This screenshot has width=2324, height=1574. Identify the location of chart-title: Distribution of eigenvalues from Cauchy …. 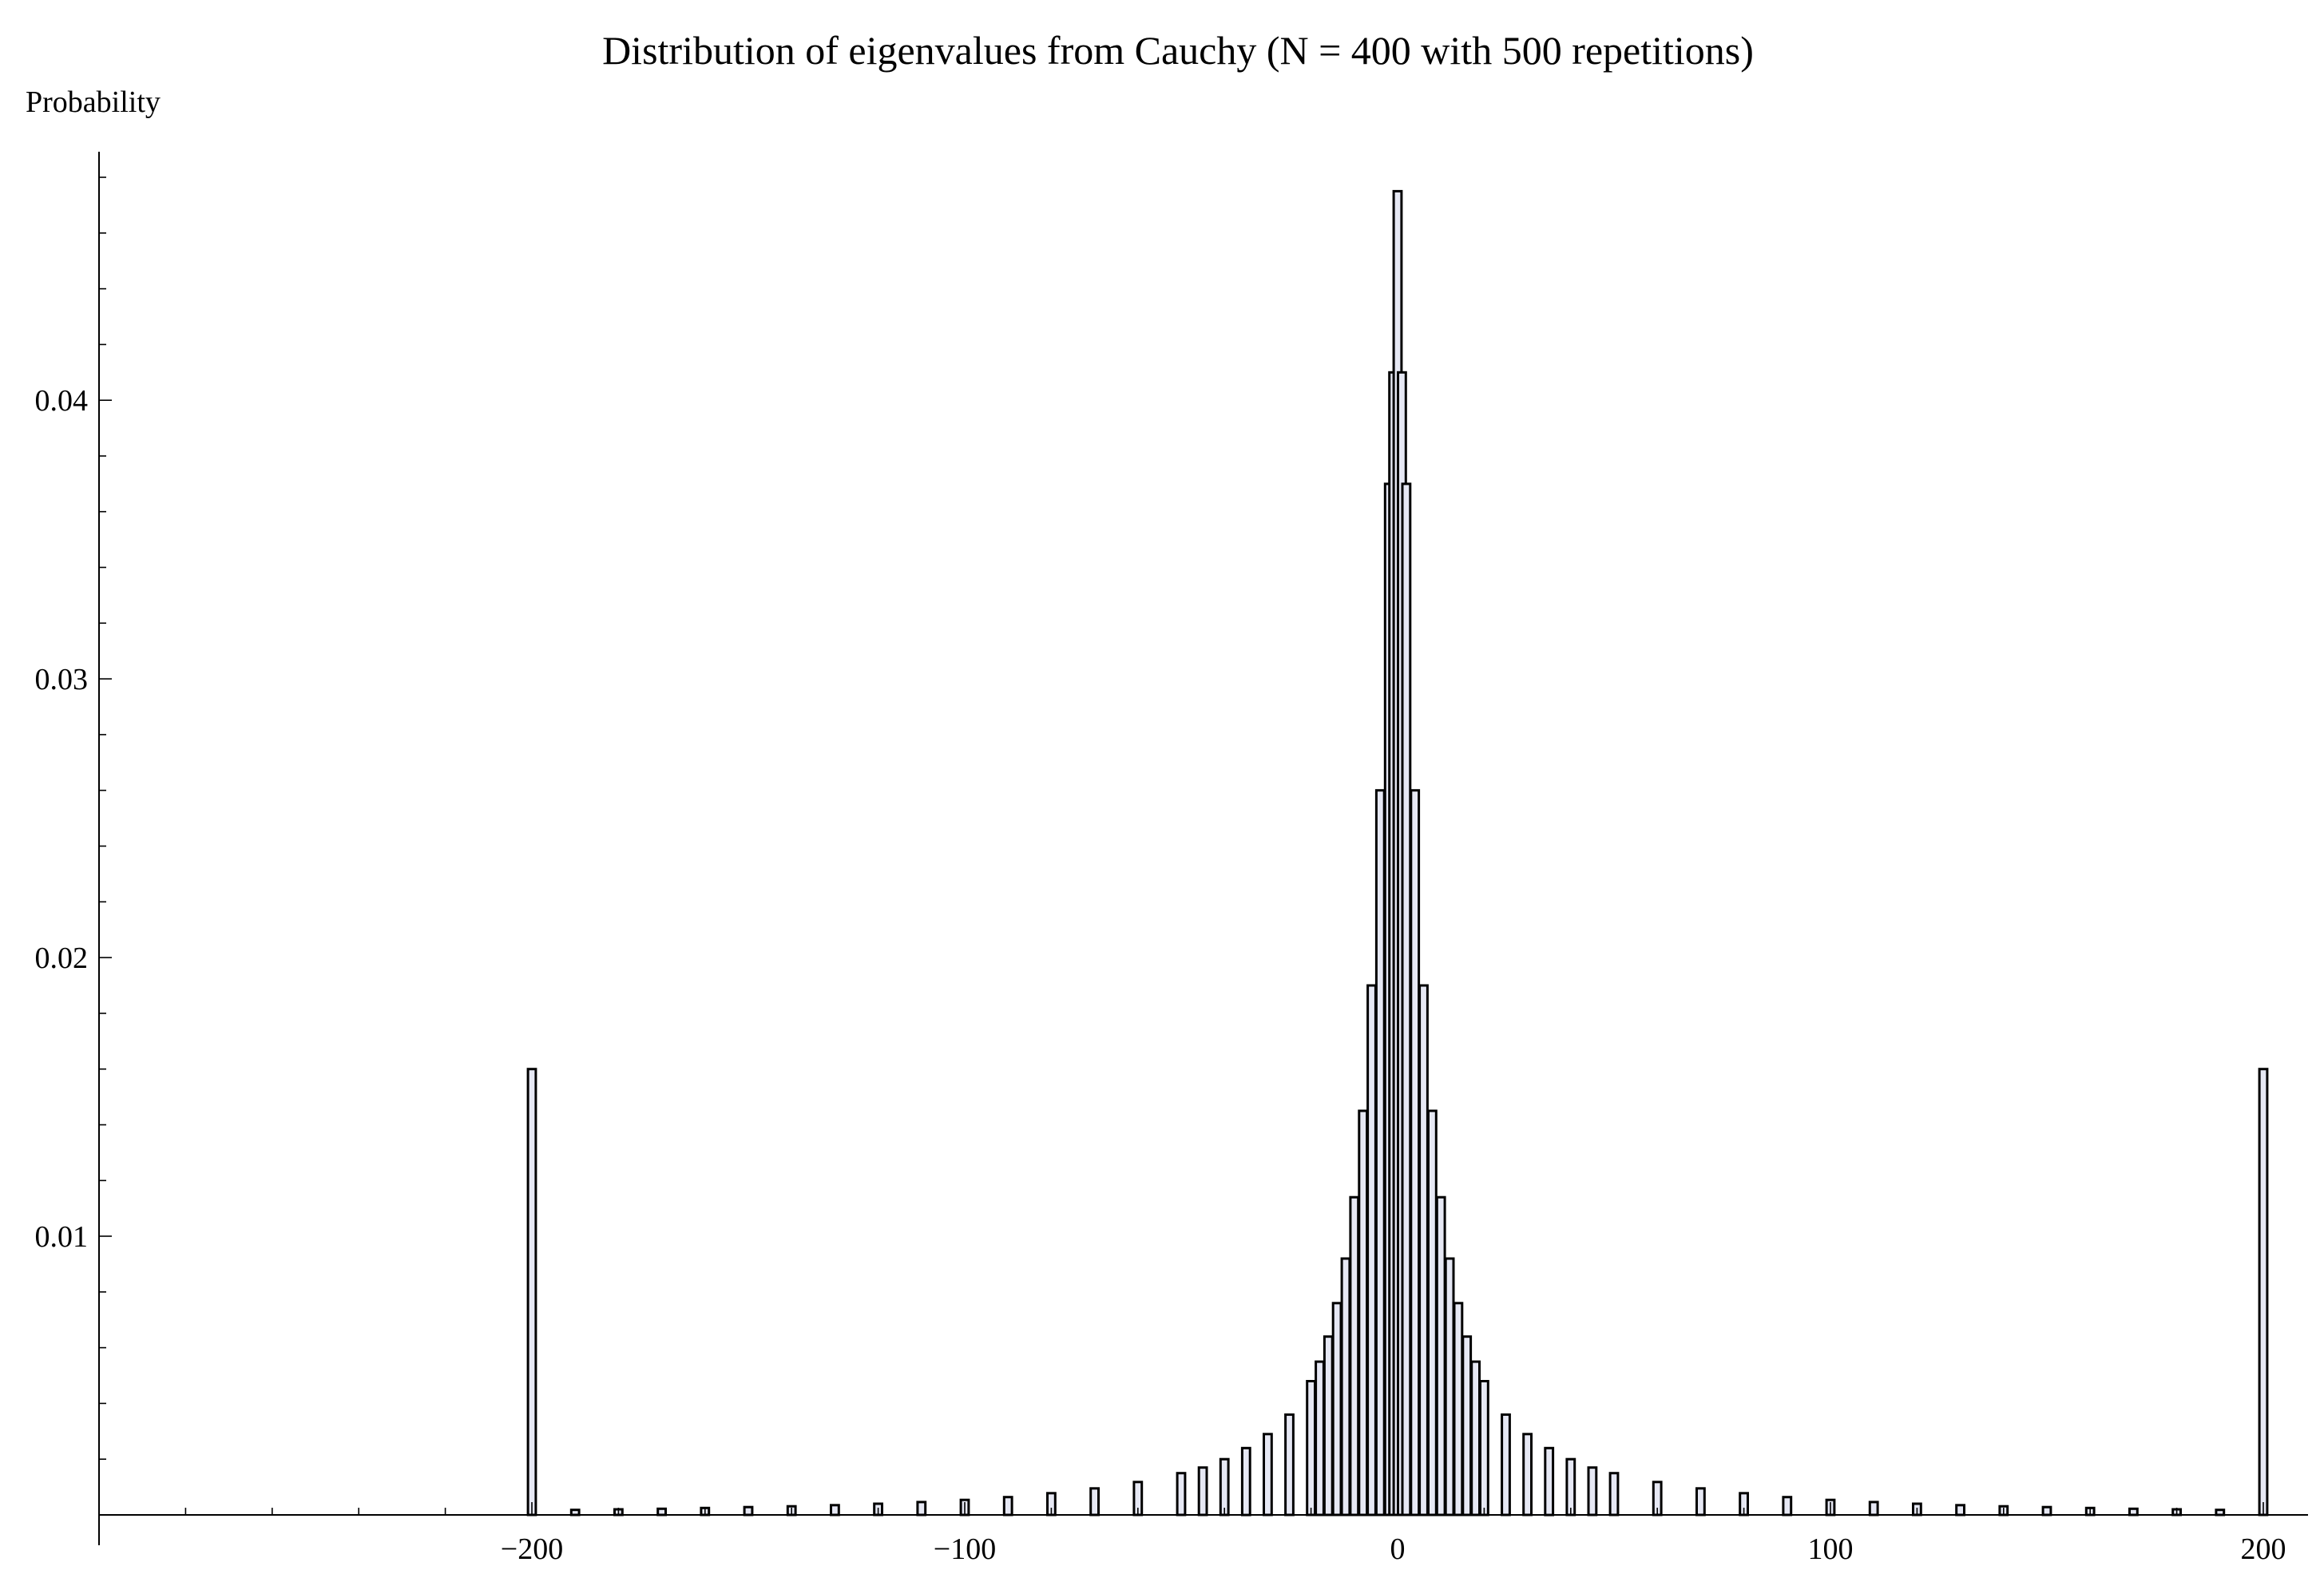
(1178, 50).